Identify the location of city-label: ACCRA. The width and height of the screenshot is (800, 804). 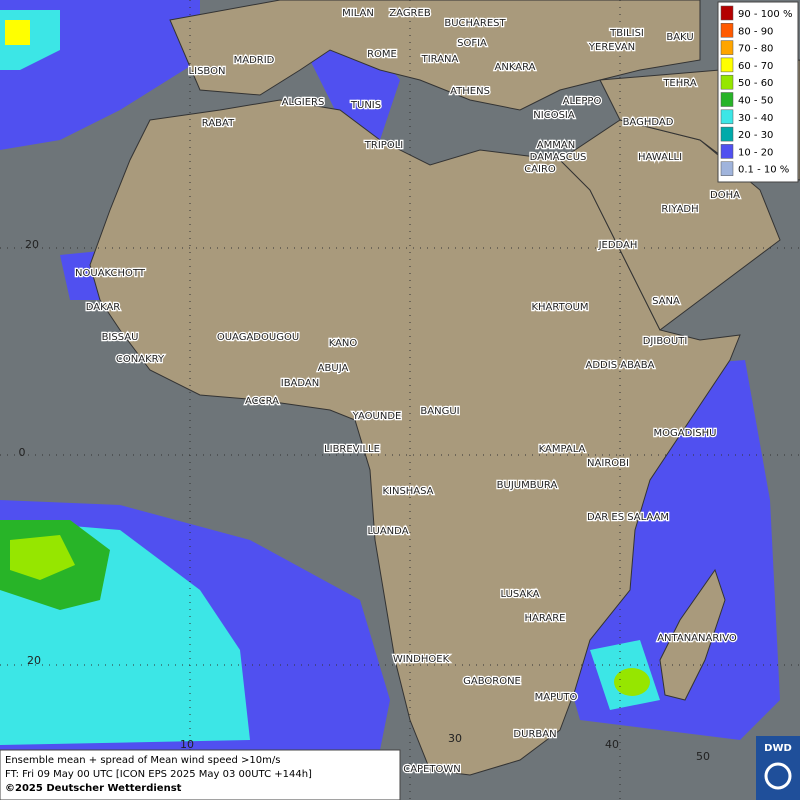
(262, 401).